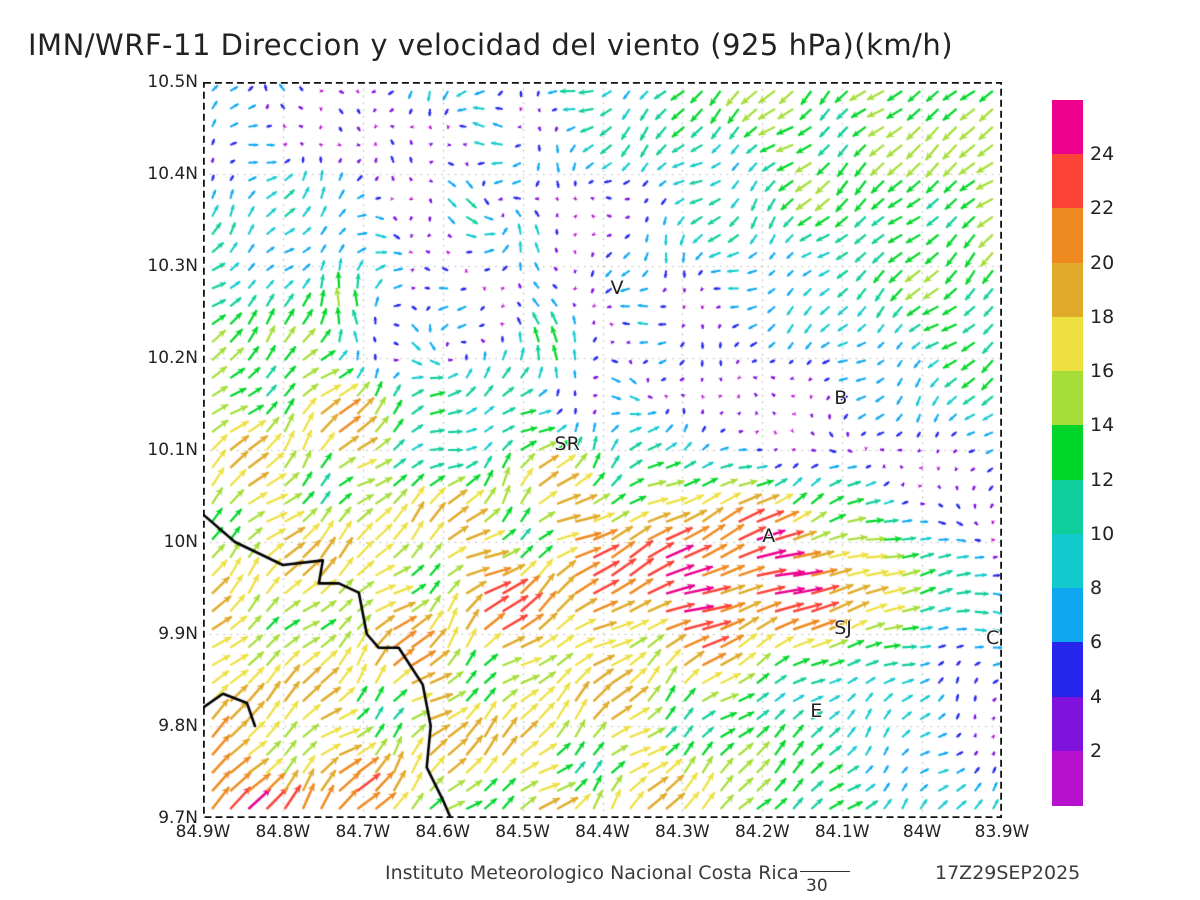 The height and width of the screenshot is (900, 1200). What do you see at coordinates (1112, 452) in the screenshot?
I see `colorbar-tick-labels: 24 22 20 18 16 14 12 10 8 6 4 2` at bounding box center [1112, 452].